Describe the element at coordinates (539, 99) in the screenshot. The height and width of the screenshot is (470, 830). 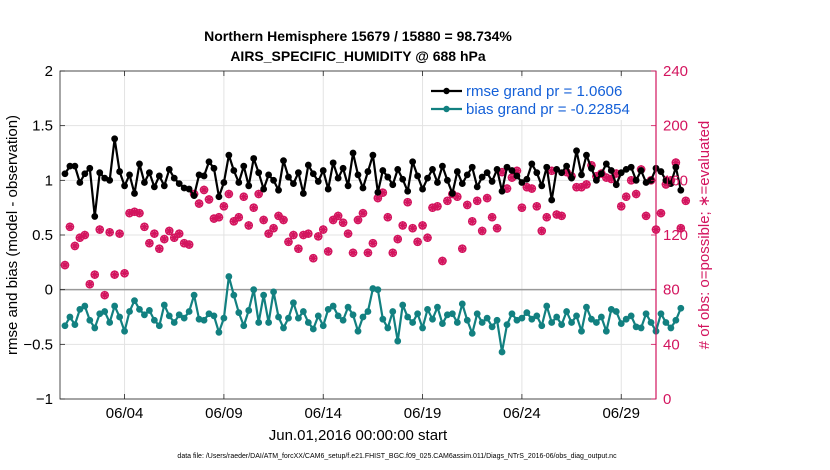
I see `legend-box` at that location.